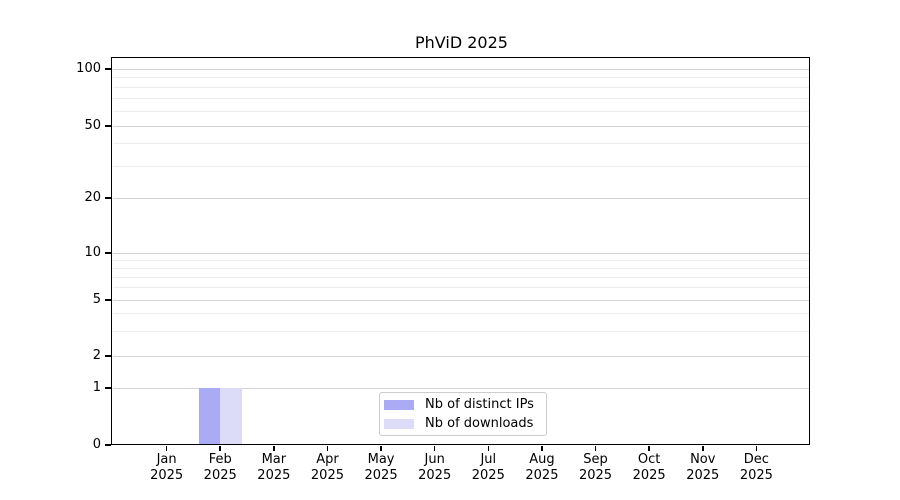 The width and height of the screenshot is (900, 500). What do you see at coordinates (92, 197) in the screenshot?
I see `y-tick-label: 20` at bounding box center [92, 197].